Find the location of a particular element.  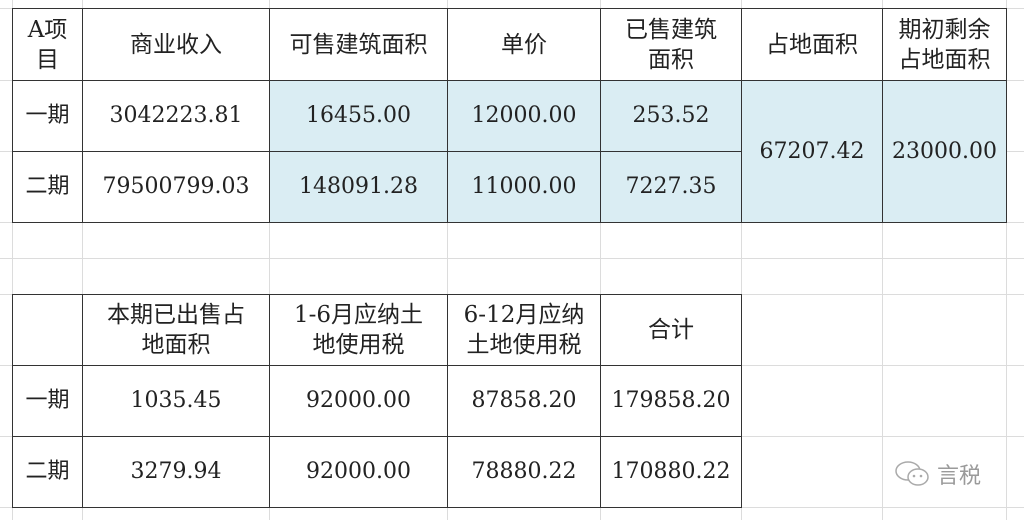

header-cell: A项 目 is located at coordinates (47, 44).